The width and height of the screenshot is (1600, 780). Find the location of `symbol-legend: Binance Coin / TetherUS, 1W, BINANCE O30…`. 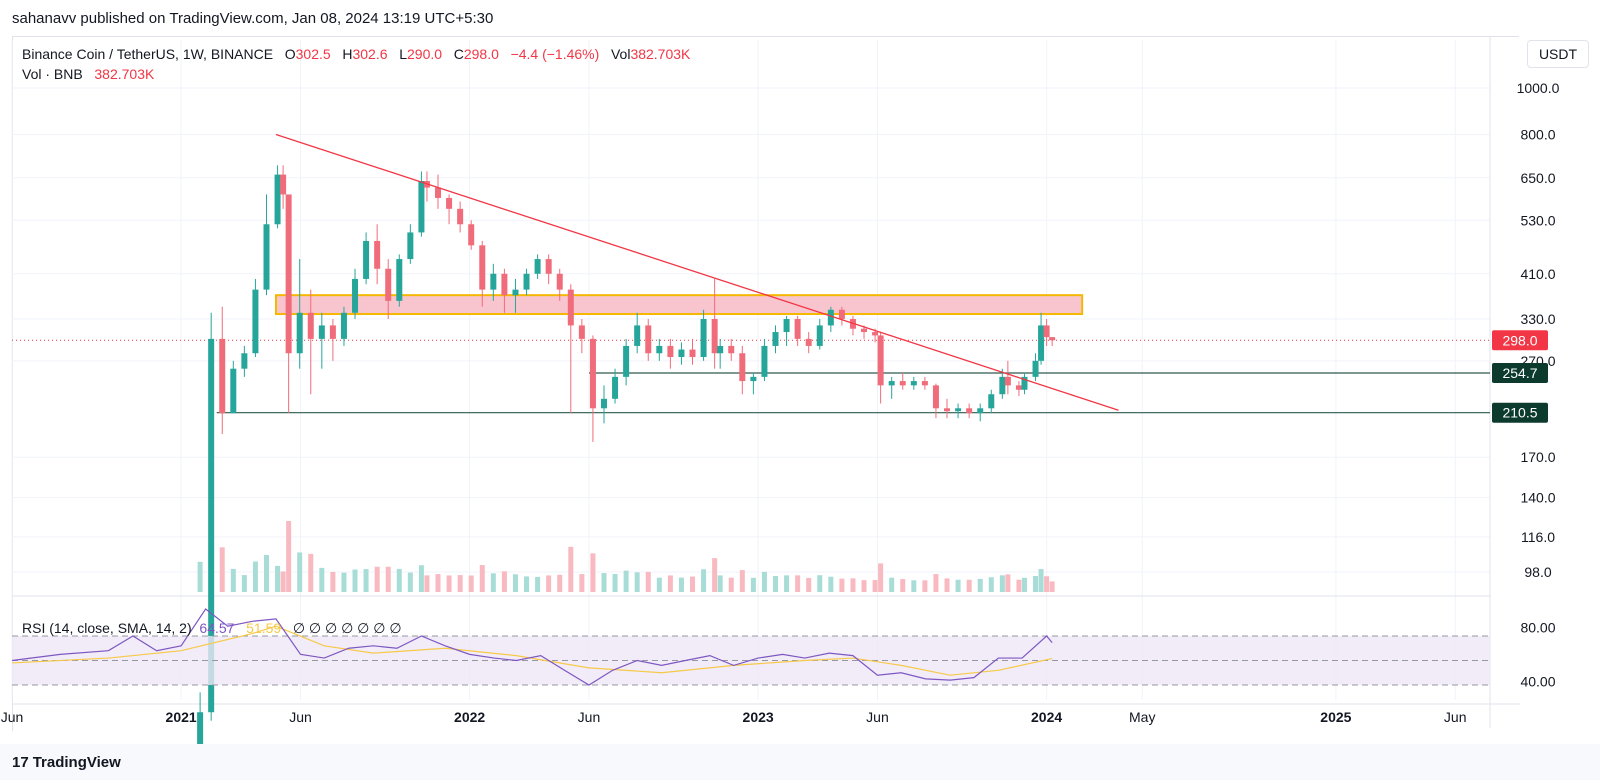

symbol-legend: Binance Coin / TetherUS, 1W, BINANCE O30… is located at coordinates (356, 64).